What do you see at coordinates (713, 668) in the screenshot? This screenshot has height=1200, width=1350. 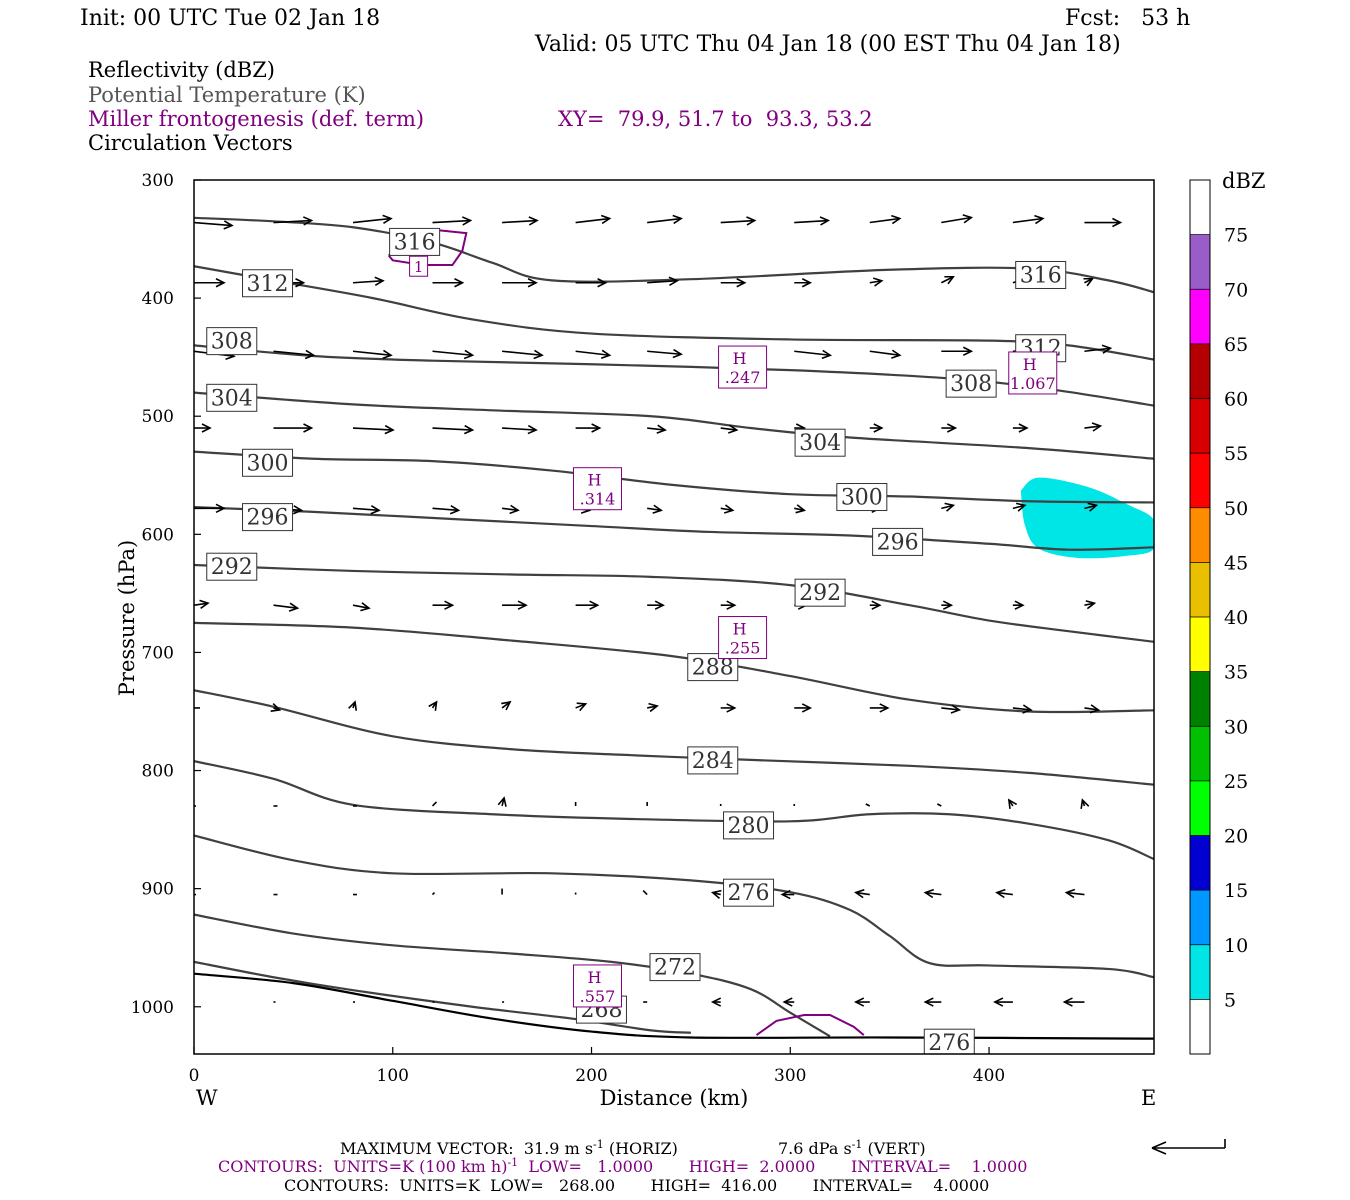 I see `theta-label: 288` at bounding box center [713, 668].